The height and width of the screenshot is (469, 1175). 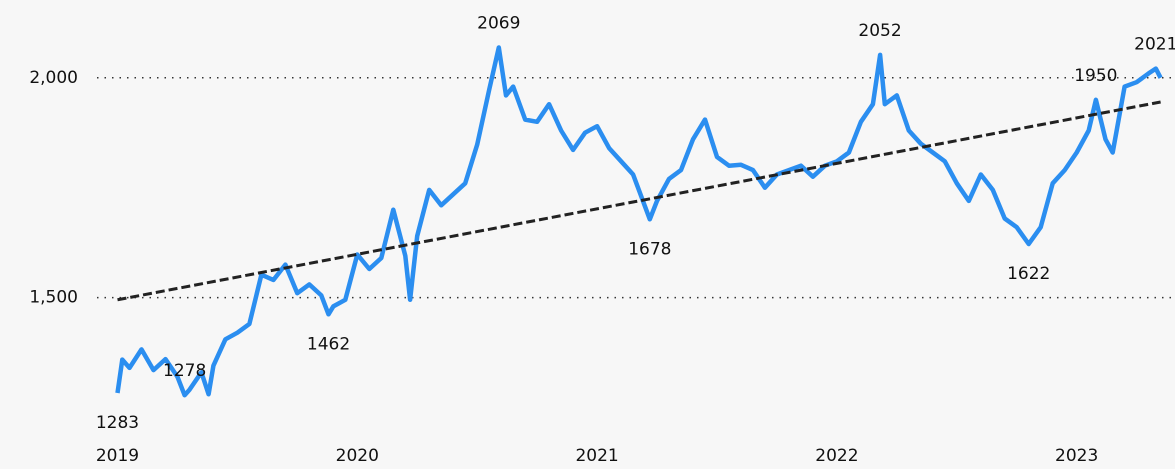 I want to click on annotation: 2052, so click(x=879, y=31).